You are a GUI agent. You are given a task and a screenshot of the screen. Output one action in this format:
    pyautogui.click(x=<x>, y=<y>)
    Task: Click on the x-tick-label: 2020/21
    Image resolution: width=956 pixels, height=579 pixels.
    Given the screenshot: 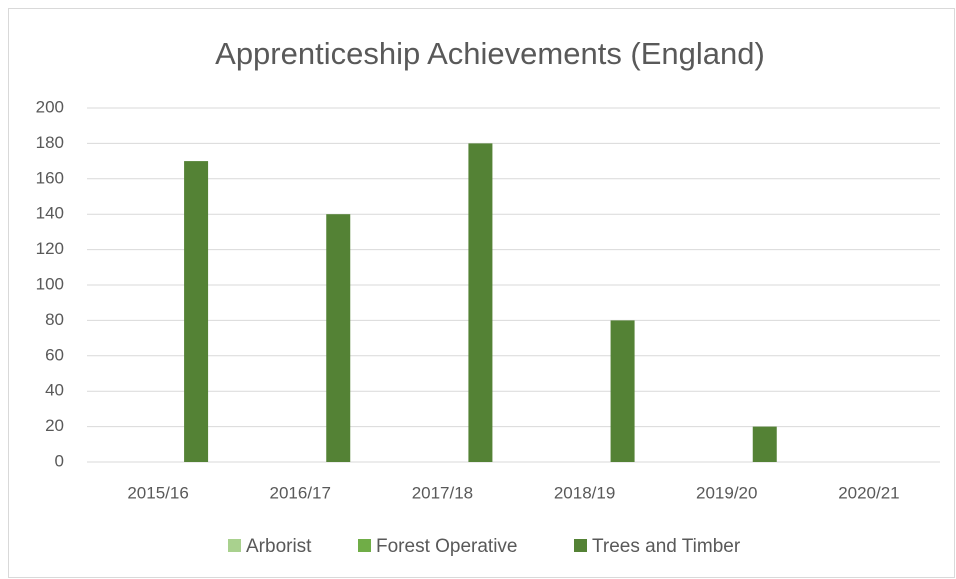 What is the action you would take?
    pyautogui.click(x=868, y=492)
    